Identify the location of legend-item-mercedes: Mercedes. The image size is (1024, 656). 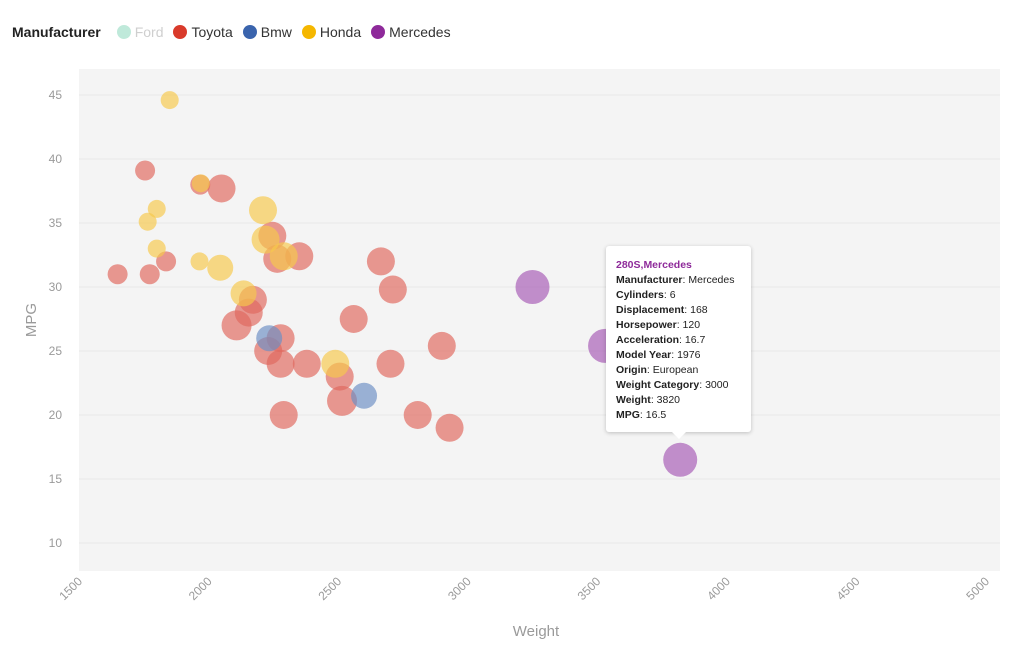
(411, 32).